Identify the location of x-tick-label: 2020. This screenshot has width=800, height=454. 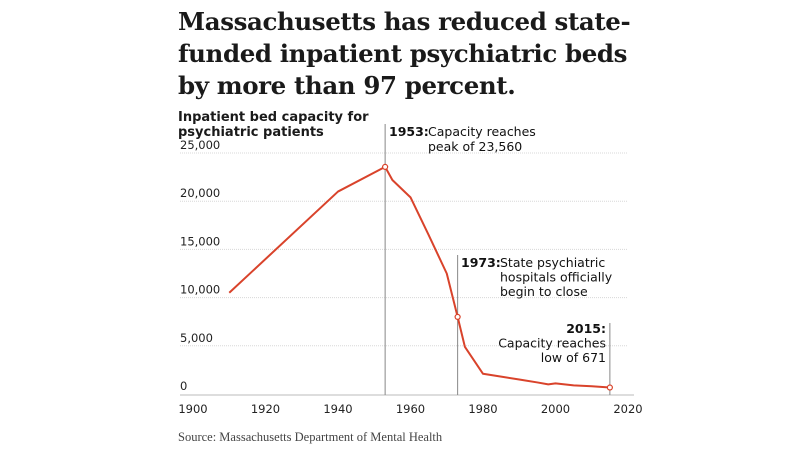
(627, 409).